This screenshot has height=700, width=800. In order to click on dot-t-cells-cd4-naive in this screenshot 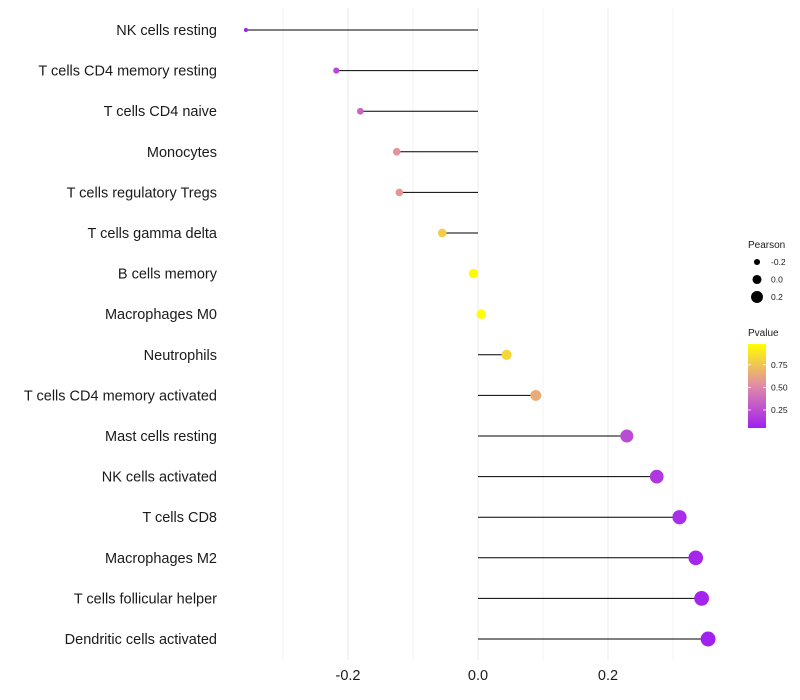, I will do `click(360, 111)`.